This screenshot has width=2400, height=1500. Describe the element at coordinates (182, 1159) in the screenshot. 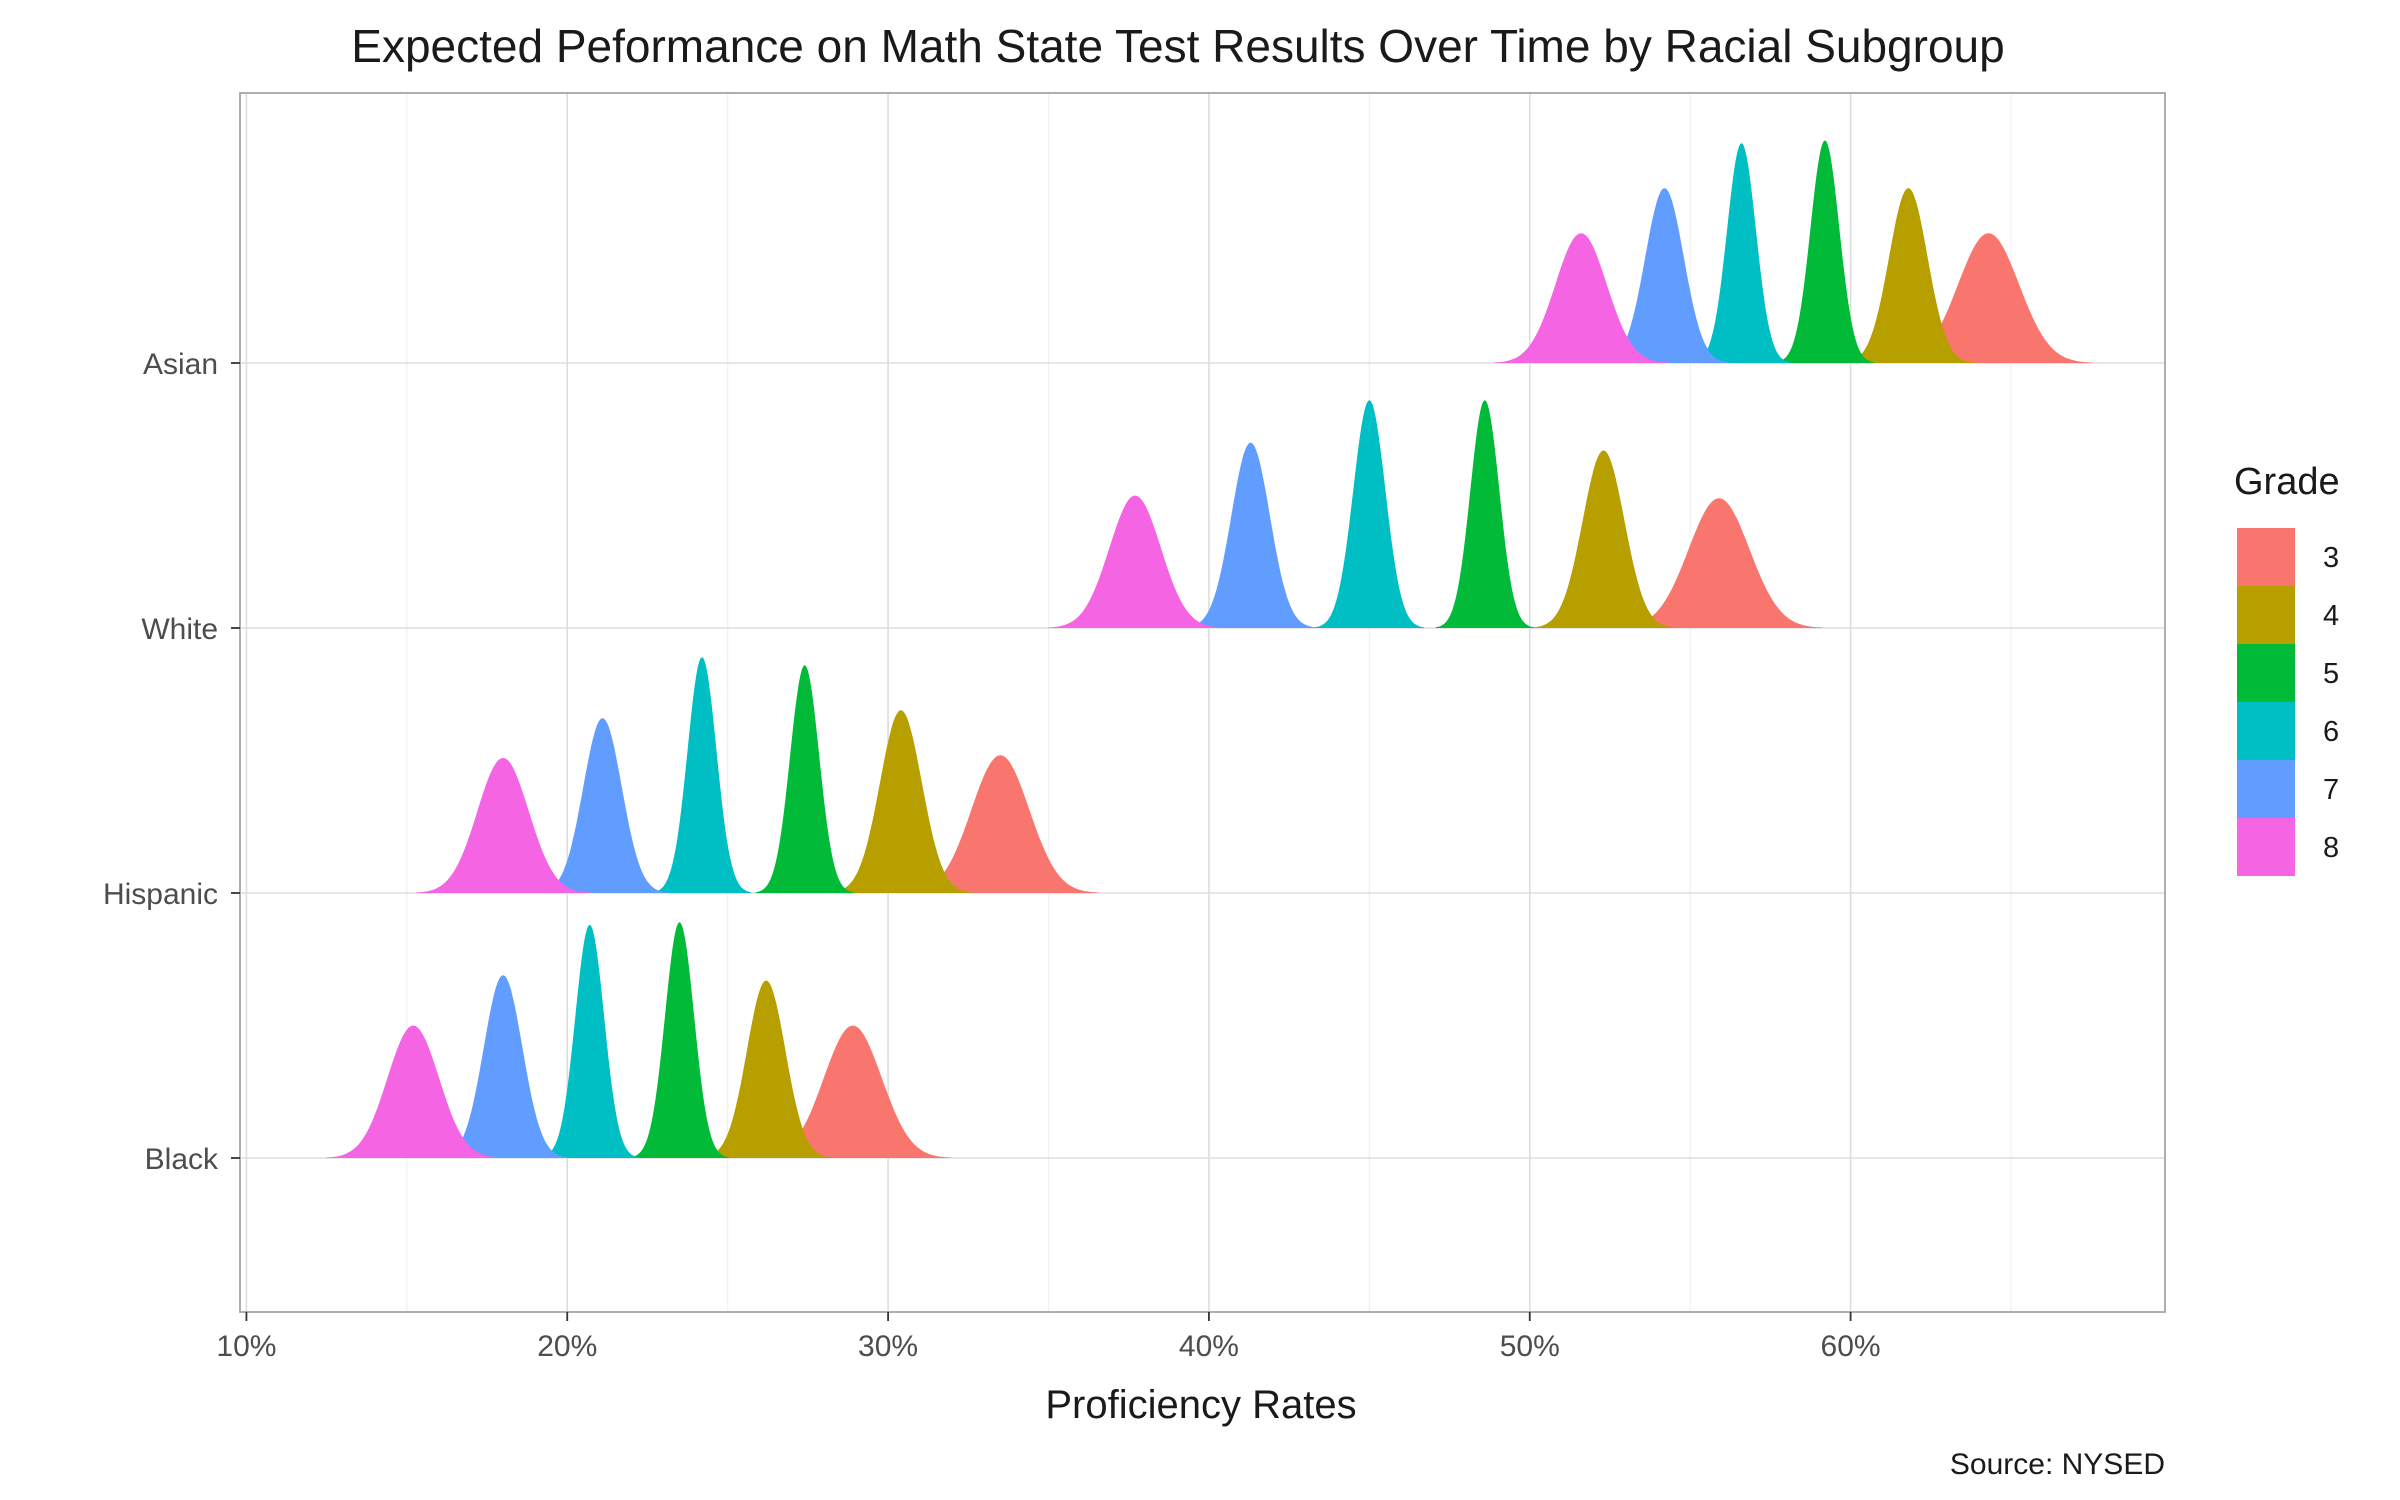

I see `y-tick-label: Black` at that location.